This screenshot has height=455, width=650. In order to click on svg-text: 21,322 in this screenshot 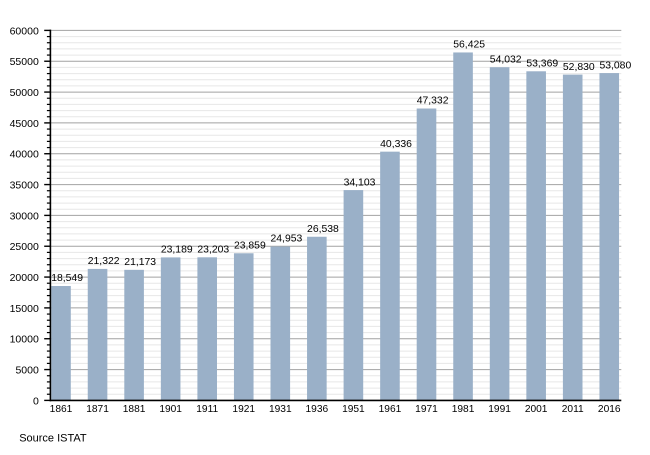, I will do `click(104, 261)`.